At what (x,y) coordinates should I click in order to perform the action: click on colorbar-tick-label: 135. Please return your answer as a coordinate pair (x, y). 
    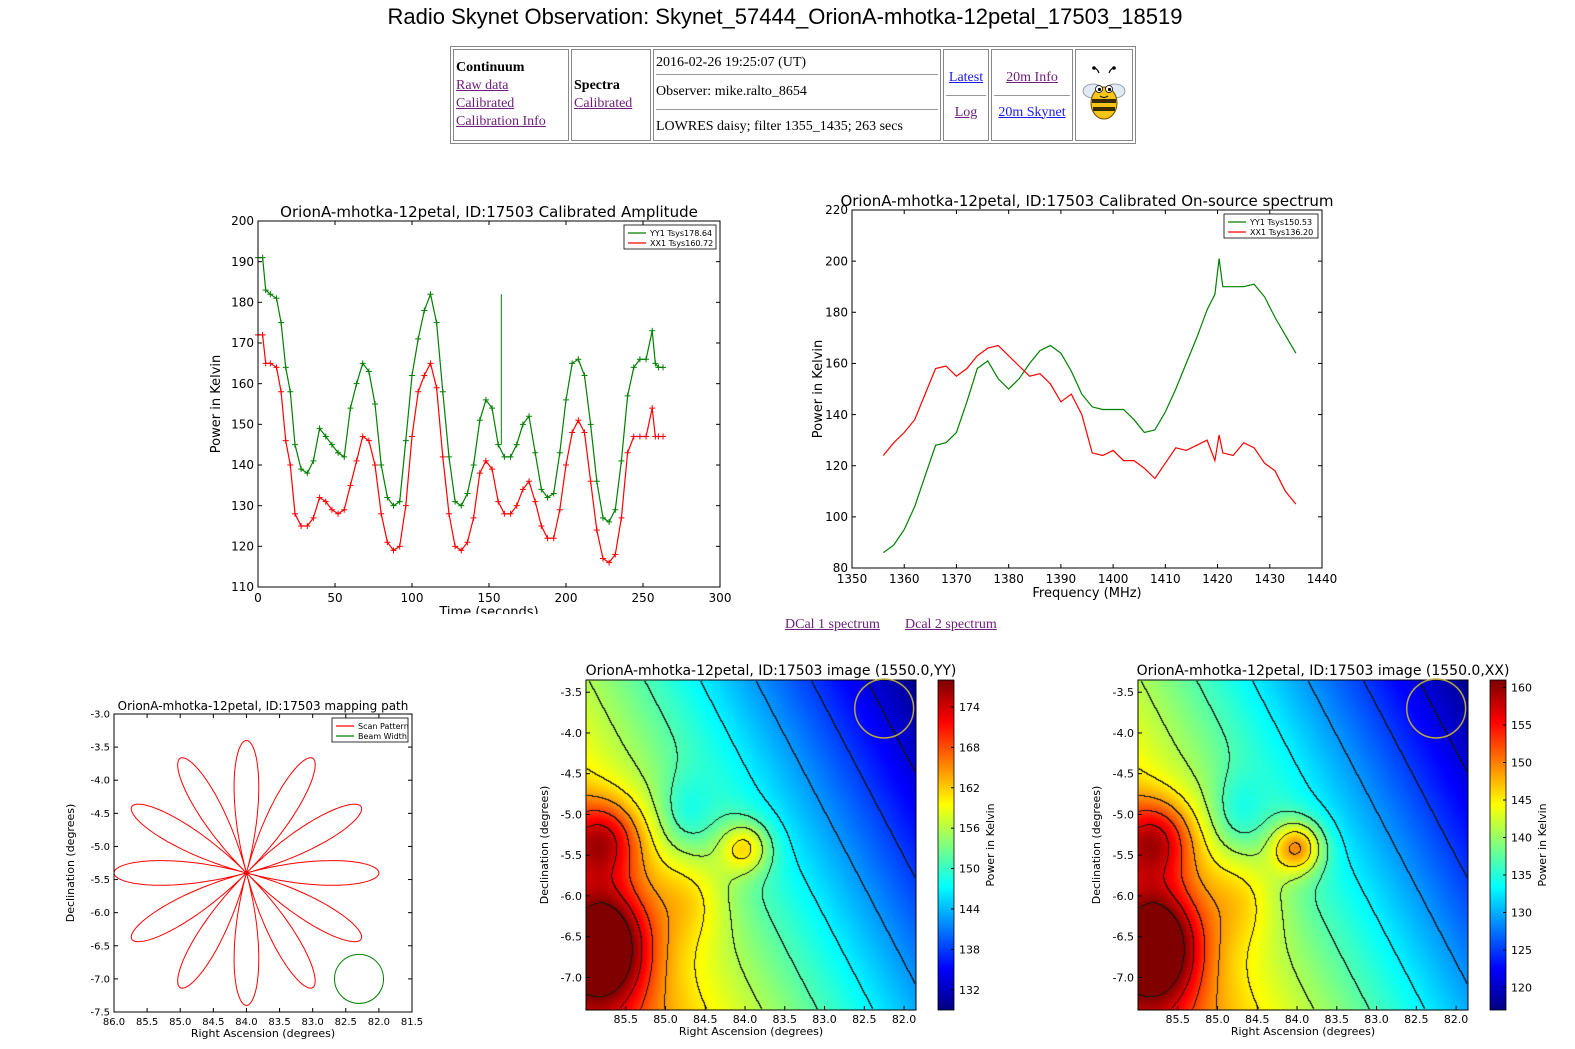
    Looking at the image, I should click on (1521, 875).